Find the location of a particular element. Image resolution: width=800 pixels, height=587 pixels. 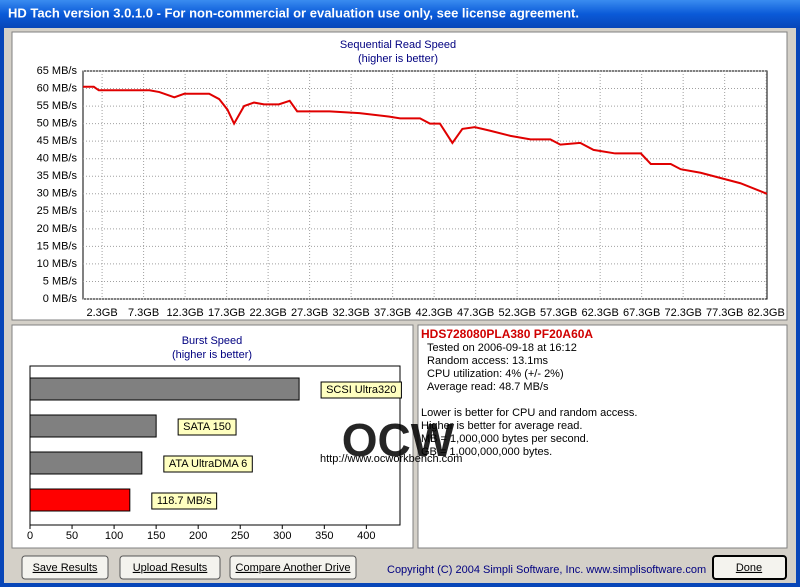

title-bar is located at coordinates (400, 14).